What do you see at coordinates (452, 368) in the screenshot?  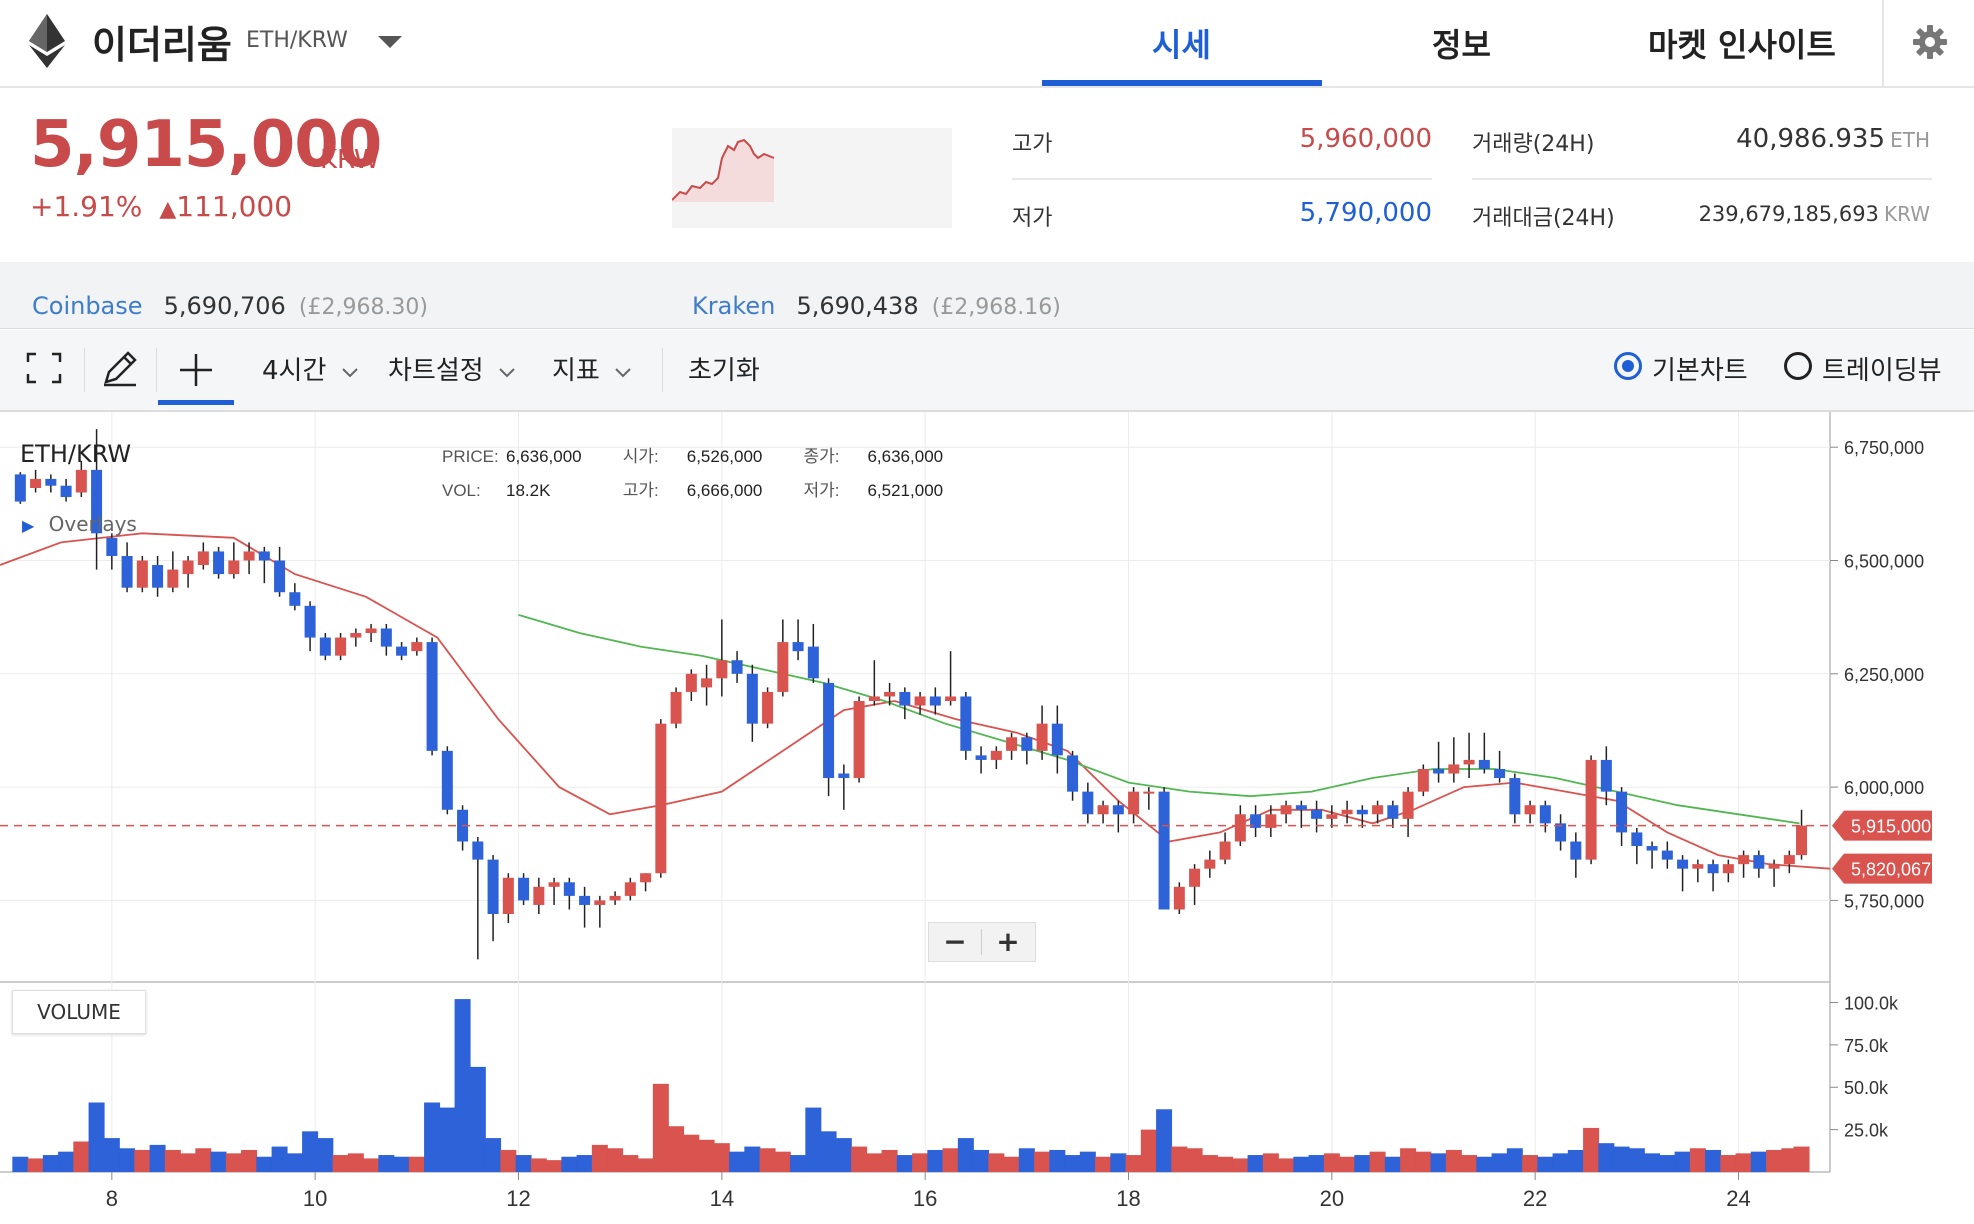 I see `chart-settings-dropdown: 차트설정` at bounding box center [452, 368].